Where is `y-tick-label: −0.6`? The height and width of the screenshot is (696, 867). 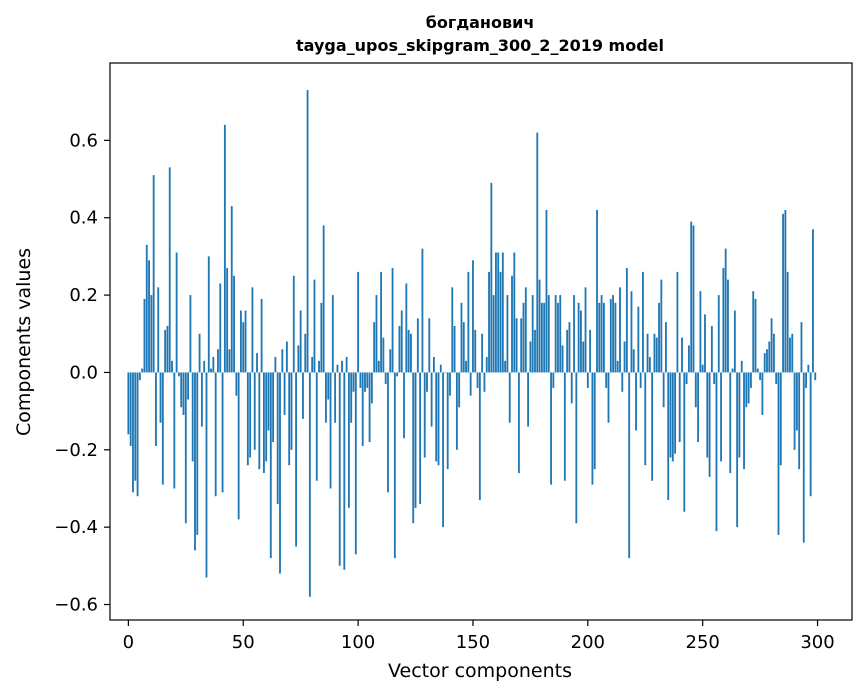 y-tick-label: −0.6 is located at coordinates (76, 605).